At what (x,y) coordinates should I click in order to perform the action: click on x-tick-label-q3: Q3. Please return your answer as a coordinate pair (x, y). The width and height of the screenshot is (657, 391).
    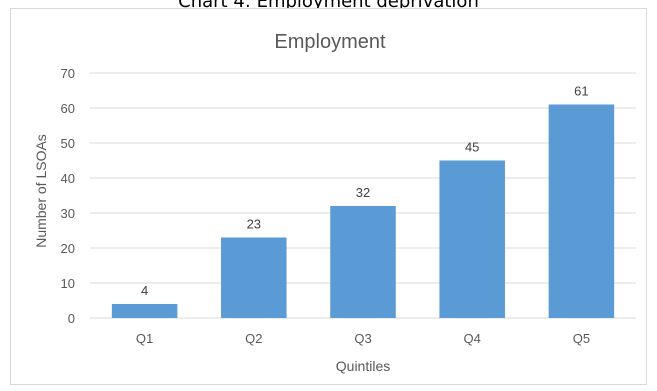
    Looking at the image, I should click on (362, 338).